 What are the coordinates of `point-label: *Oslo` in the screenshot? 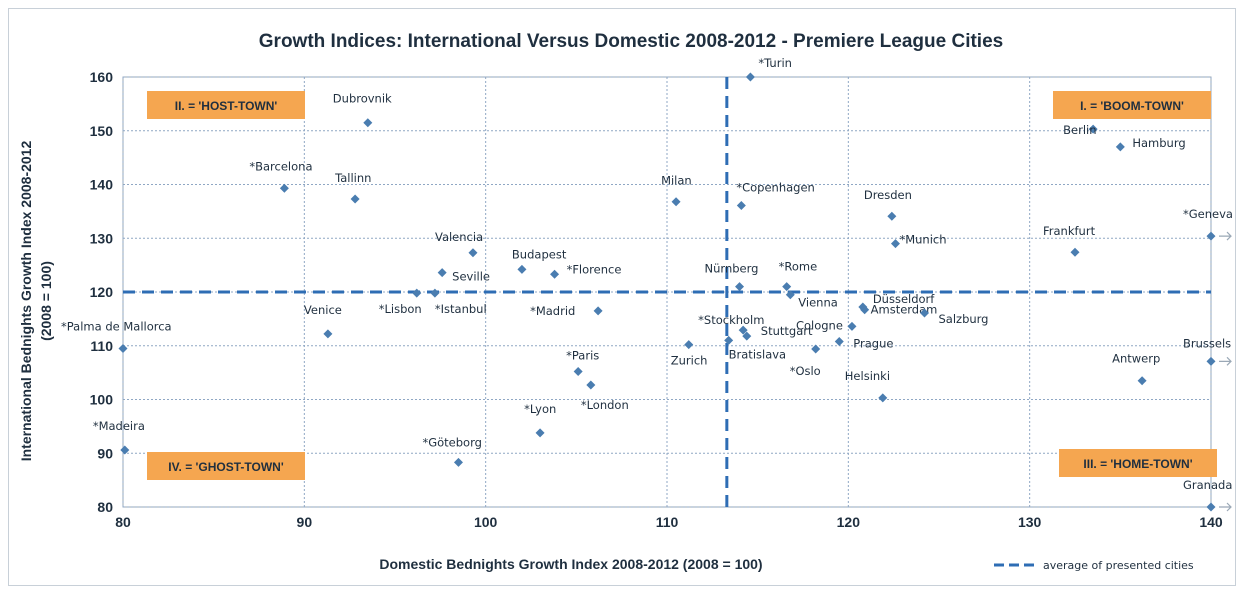 It's located at (805, 371).